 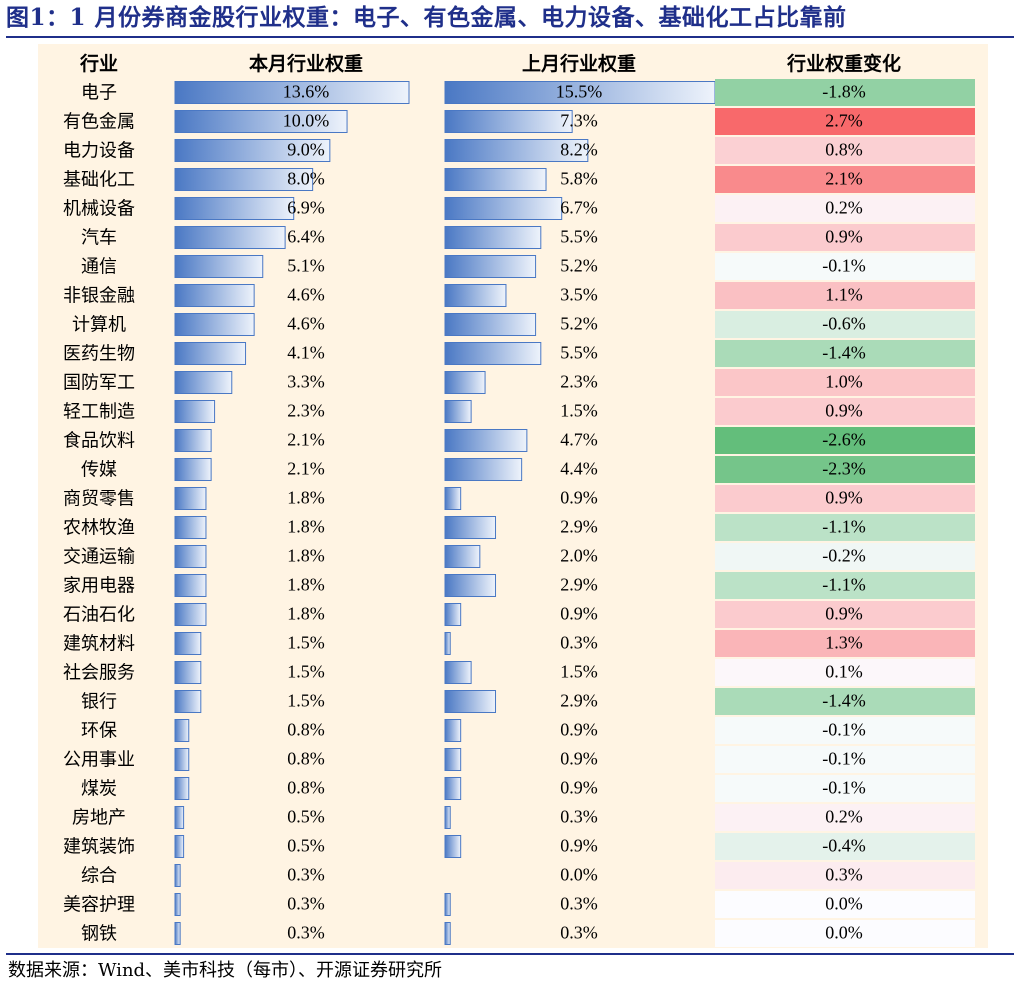 What do you see at coordinates (306, 295) in the screenshot?
I see `current-weight-label: 4.6%` at bounding box center [306, 295].